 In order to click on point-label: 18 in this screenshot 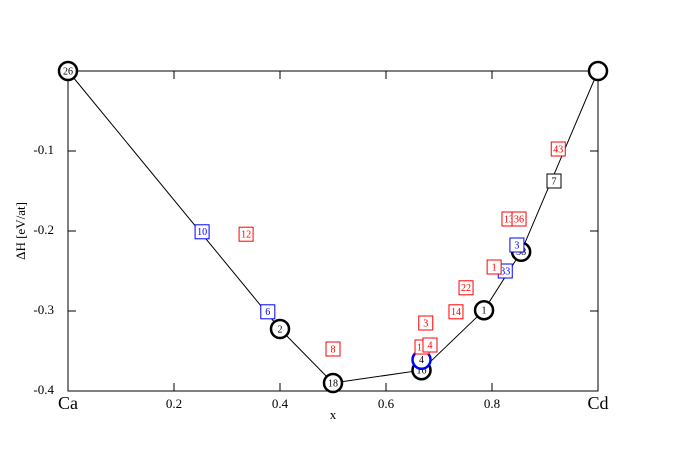, I will do `click(333, 383)`.